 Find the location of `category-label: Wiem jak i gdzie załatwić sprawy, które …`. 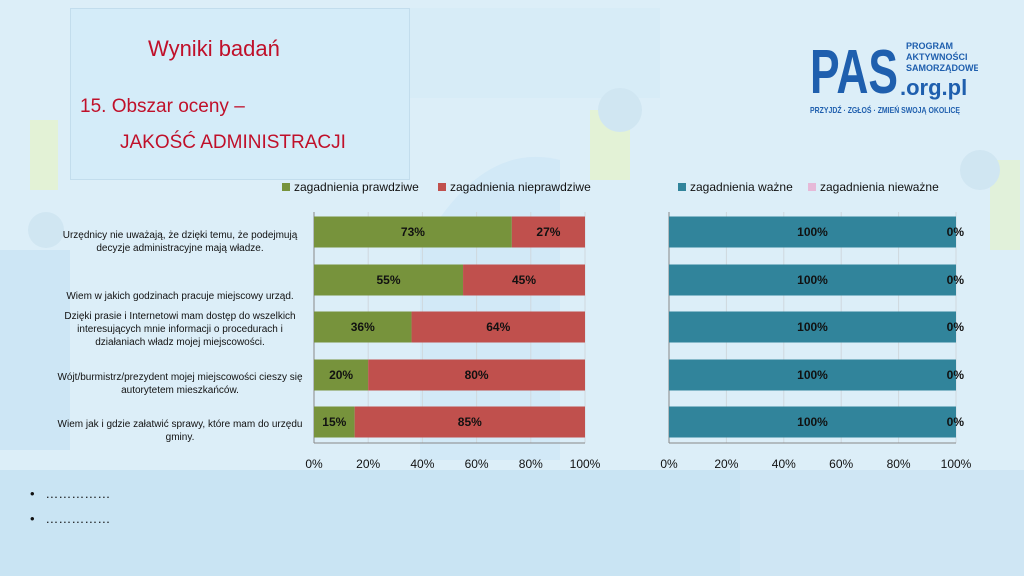

category-label: Wiem jak i gdzie załatwić sprawy, które … is located at coordinates (180, 431).